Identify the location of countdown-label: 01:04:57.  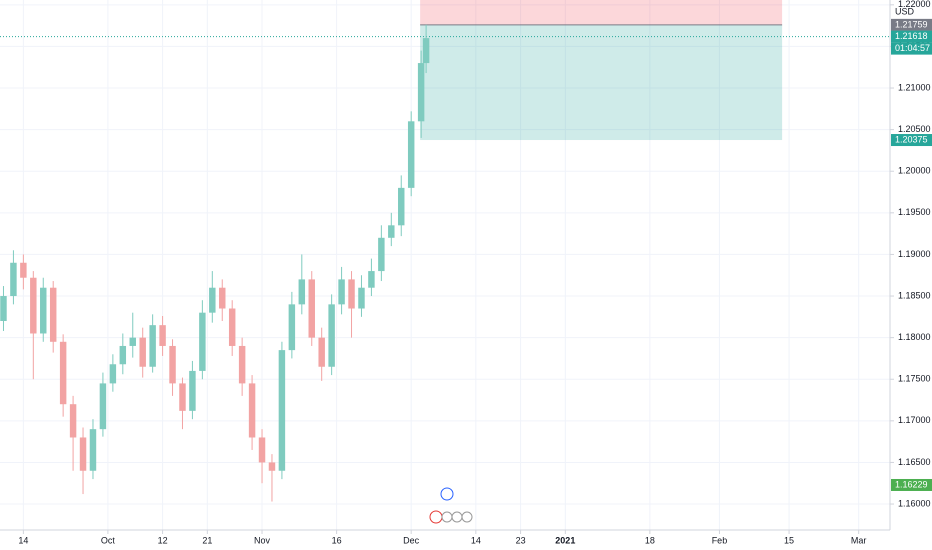
(912, 48).